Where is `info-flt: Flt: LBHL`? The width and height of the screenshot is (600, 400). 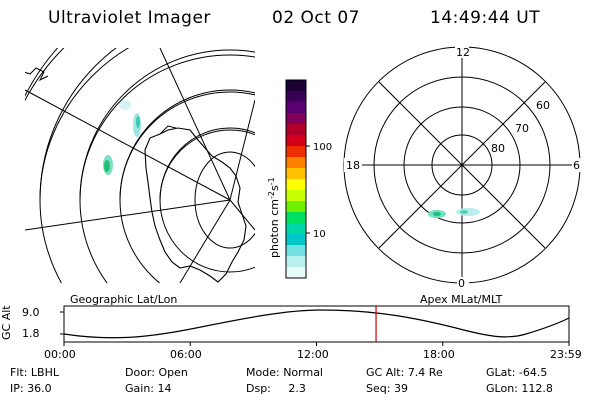 info-flt: Flt: LBHL is located at coordinates (34, 372).